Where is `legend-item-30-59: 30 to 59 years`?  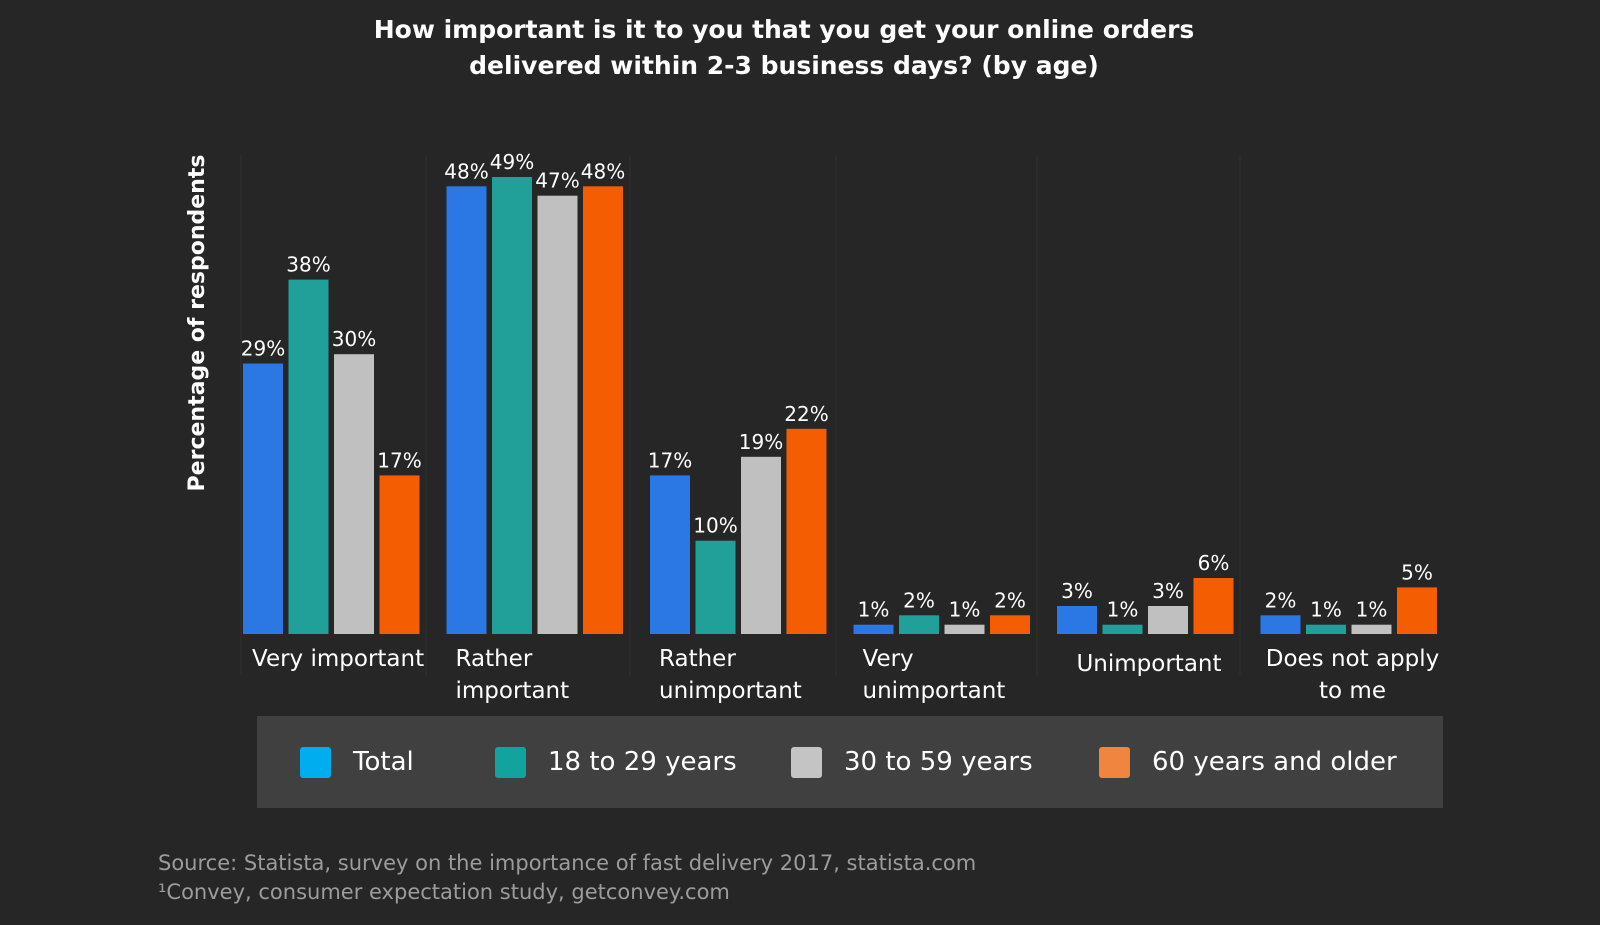
legend-item-30-59: 30 to 59 years is located at coordinates (912, 762).